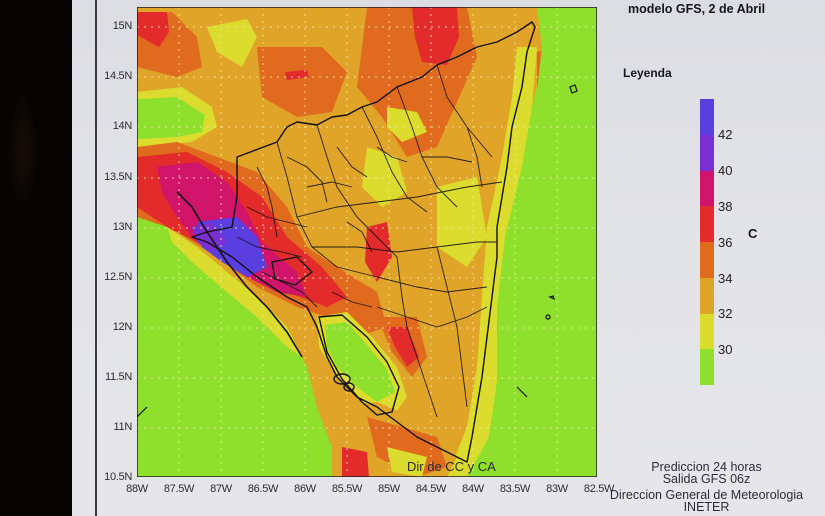 The image size is (825, 516). Describe the element at coordinates (96, 258) in the screenshot. I see `window-edge-line` at that location.